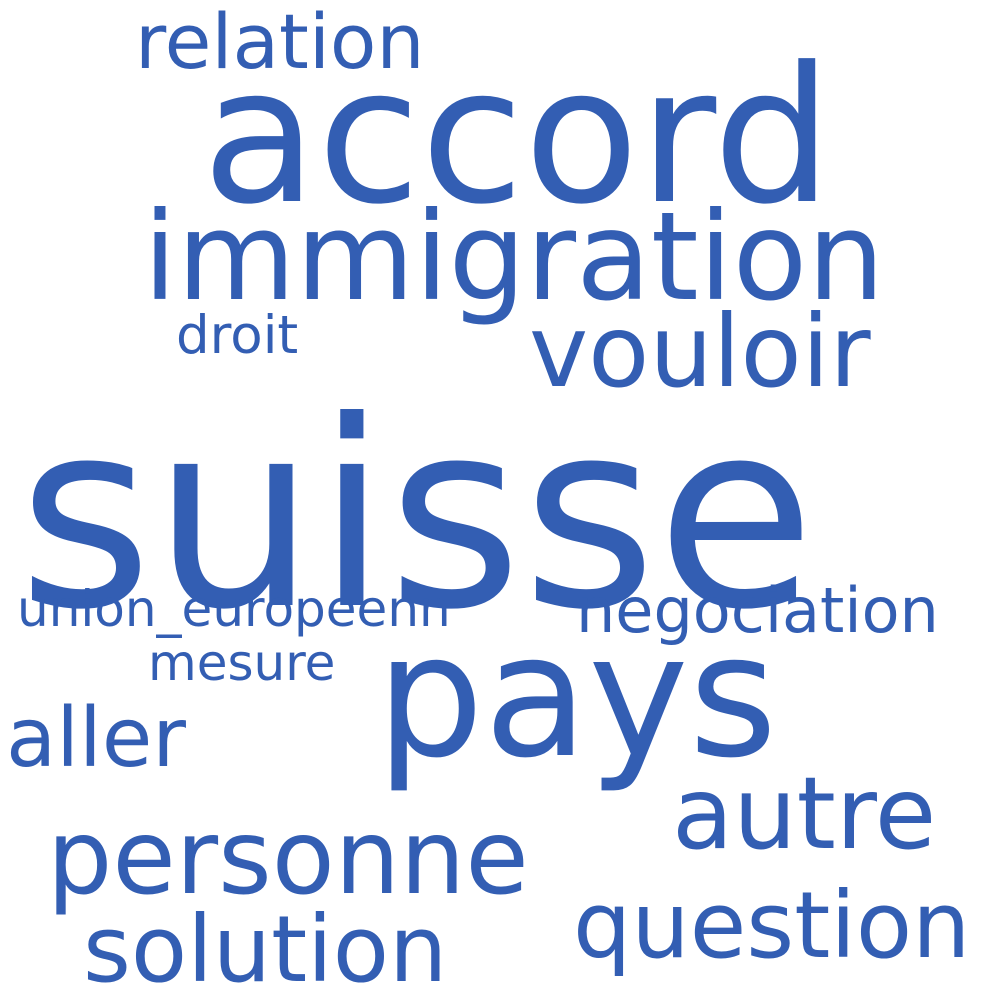 The width and height of the screenshot is (1000, 1000). Describe the element at coordinates (242, 663) in the screenshot. I see `word-mesure: mesure` at that location.